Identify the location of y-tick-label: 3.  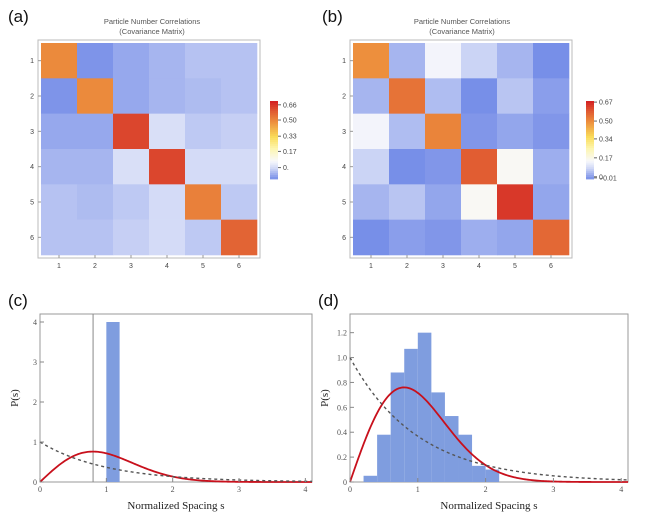
(35, 362).